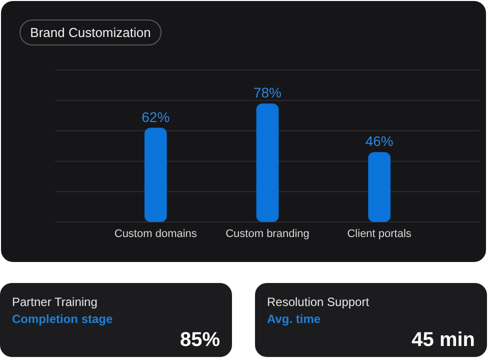 Image resolution: width=488 pixels, height=358 pixels. Describe the element at coordinates (443, 340) in the screenshot. I see `text: 45 min` at that location.